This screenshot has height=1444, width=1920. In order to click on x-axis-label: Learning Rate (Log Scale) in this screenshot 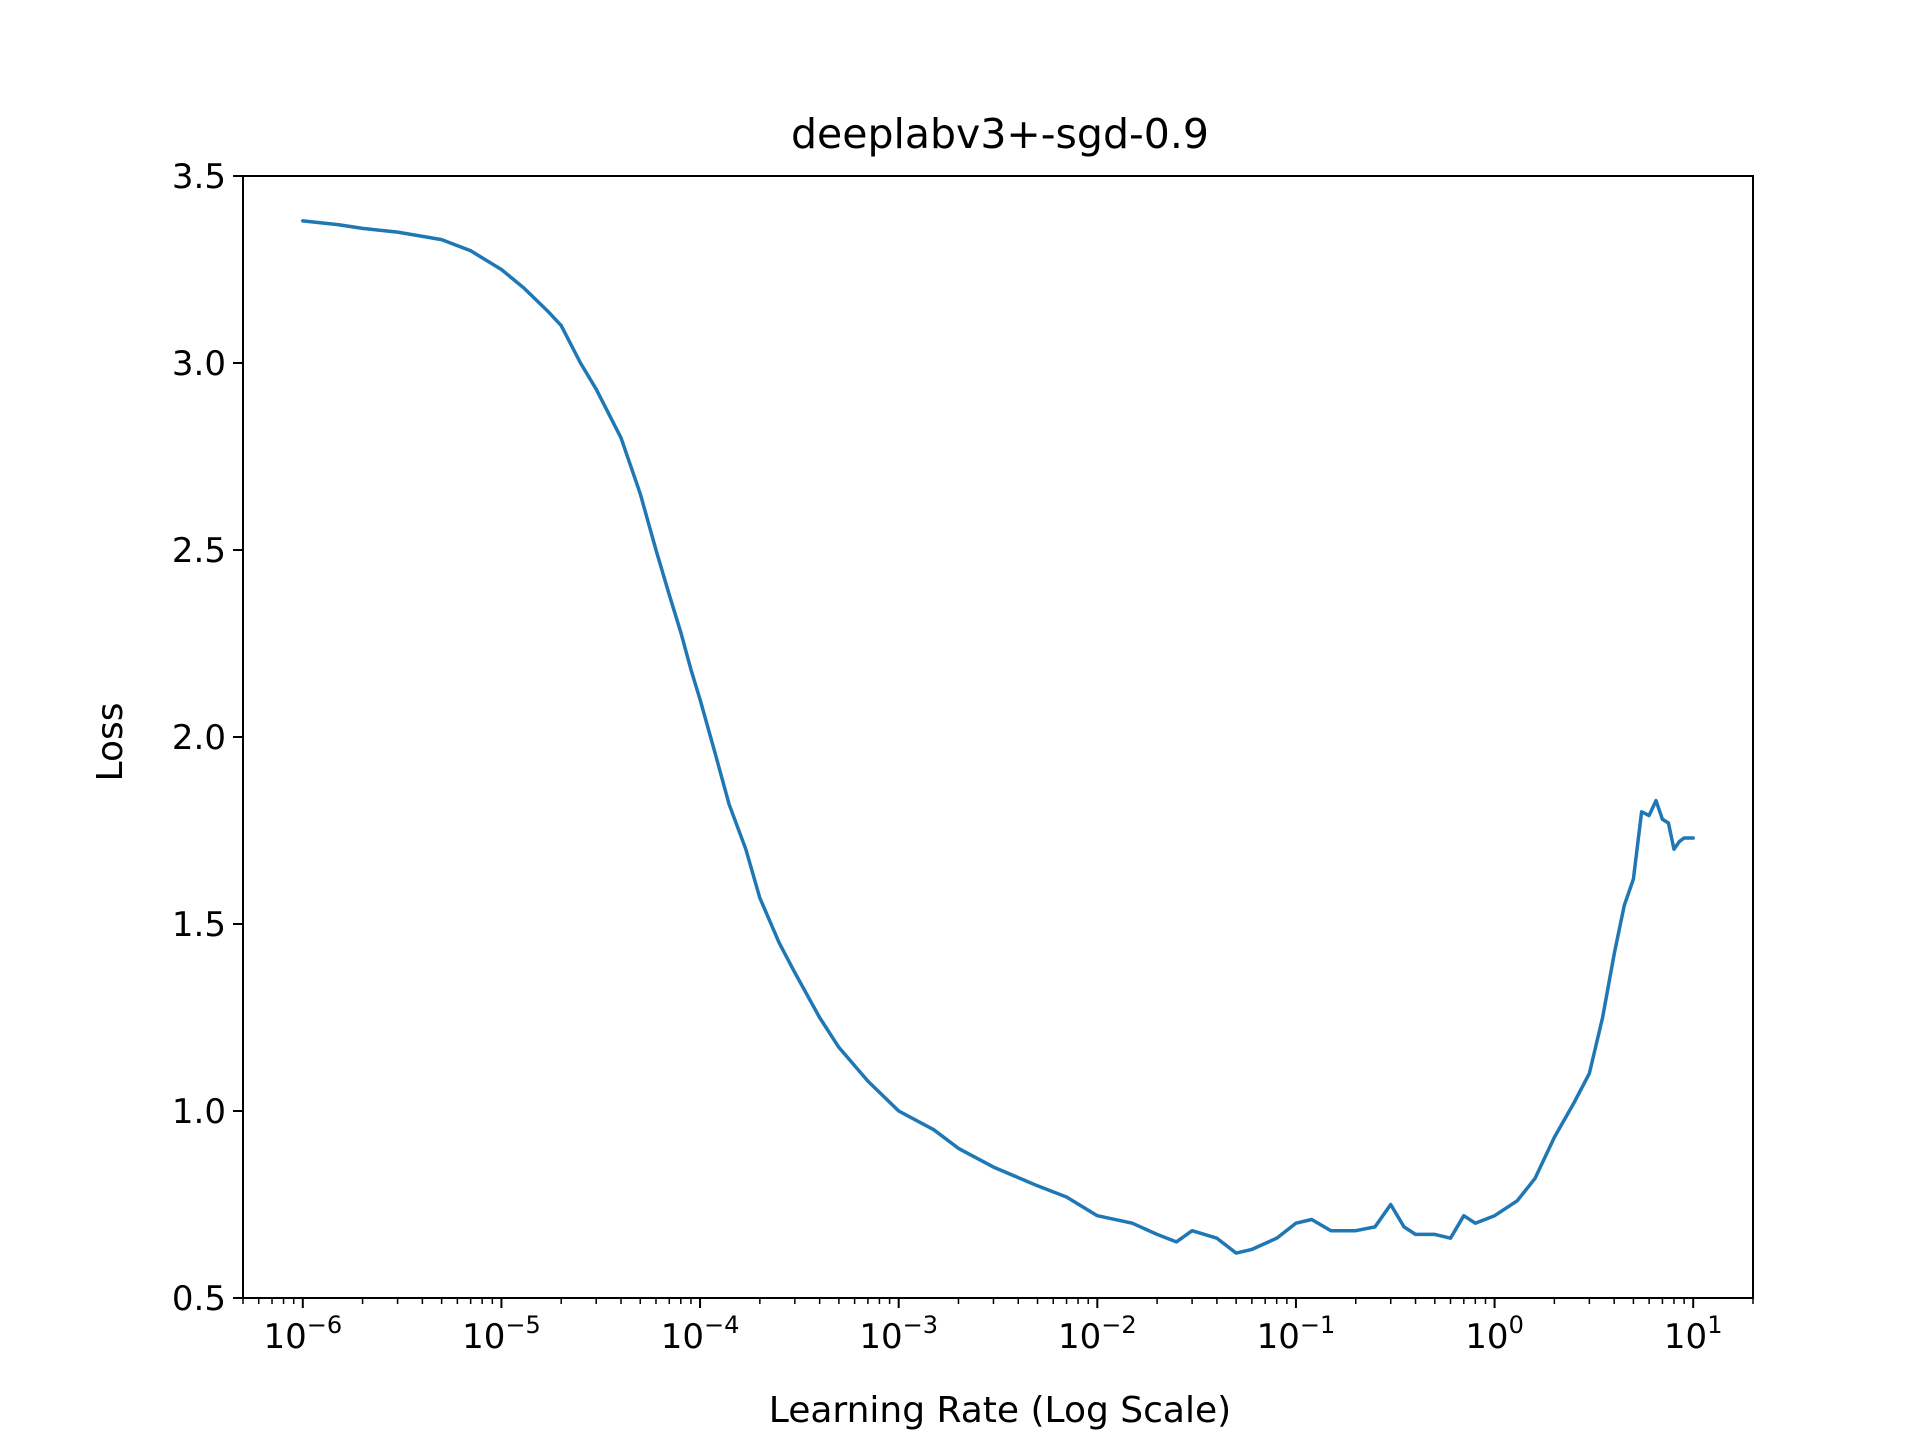, I will do `click(1000, 1410)`.